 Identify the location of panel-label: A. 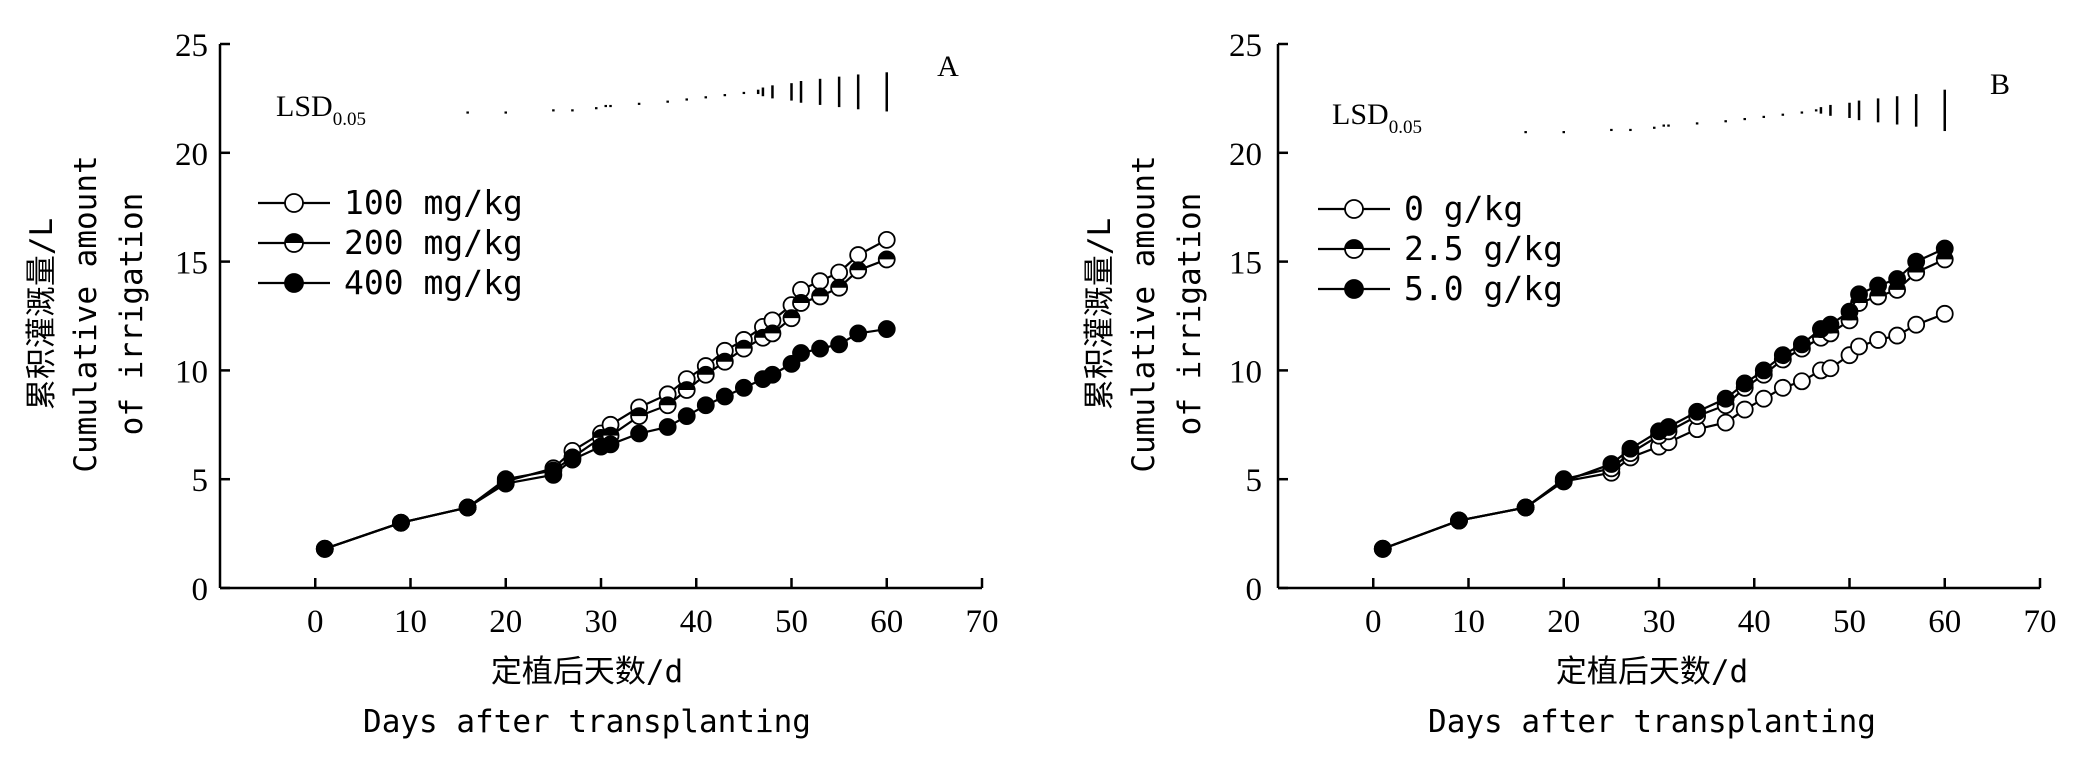
(948, 66).